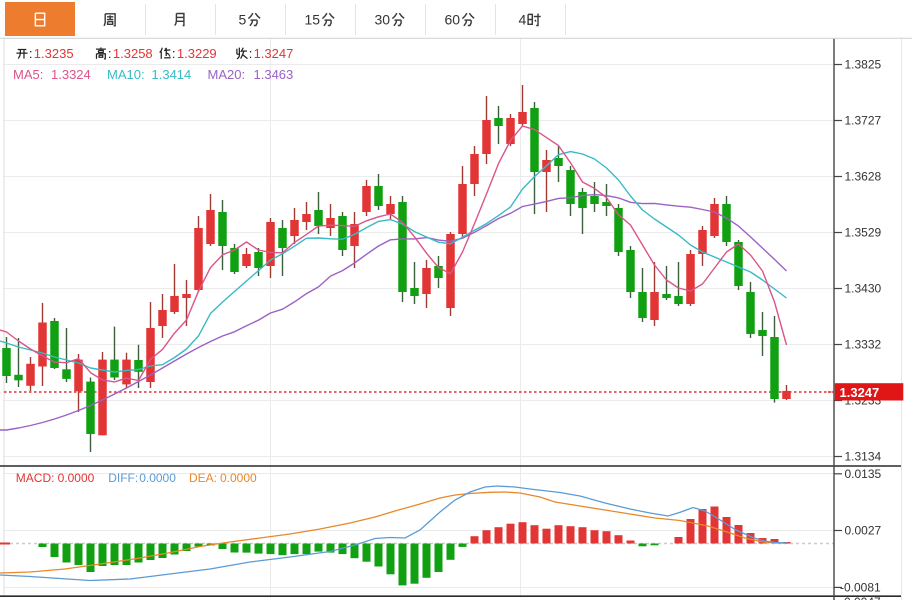 The width and height of the screenshot is (912, 600). Describe the element at coordinates (863, 65) in the screenshot. I see `svg-text: 1.3825` at that location.